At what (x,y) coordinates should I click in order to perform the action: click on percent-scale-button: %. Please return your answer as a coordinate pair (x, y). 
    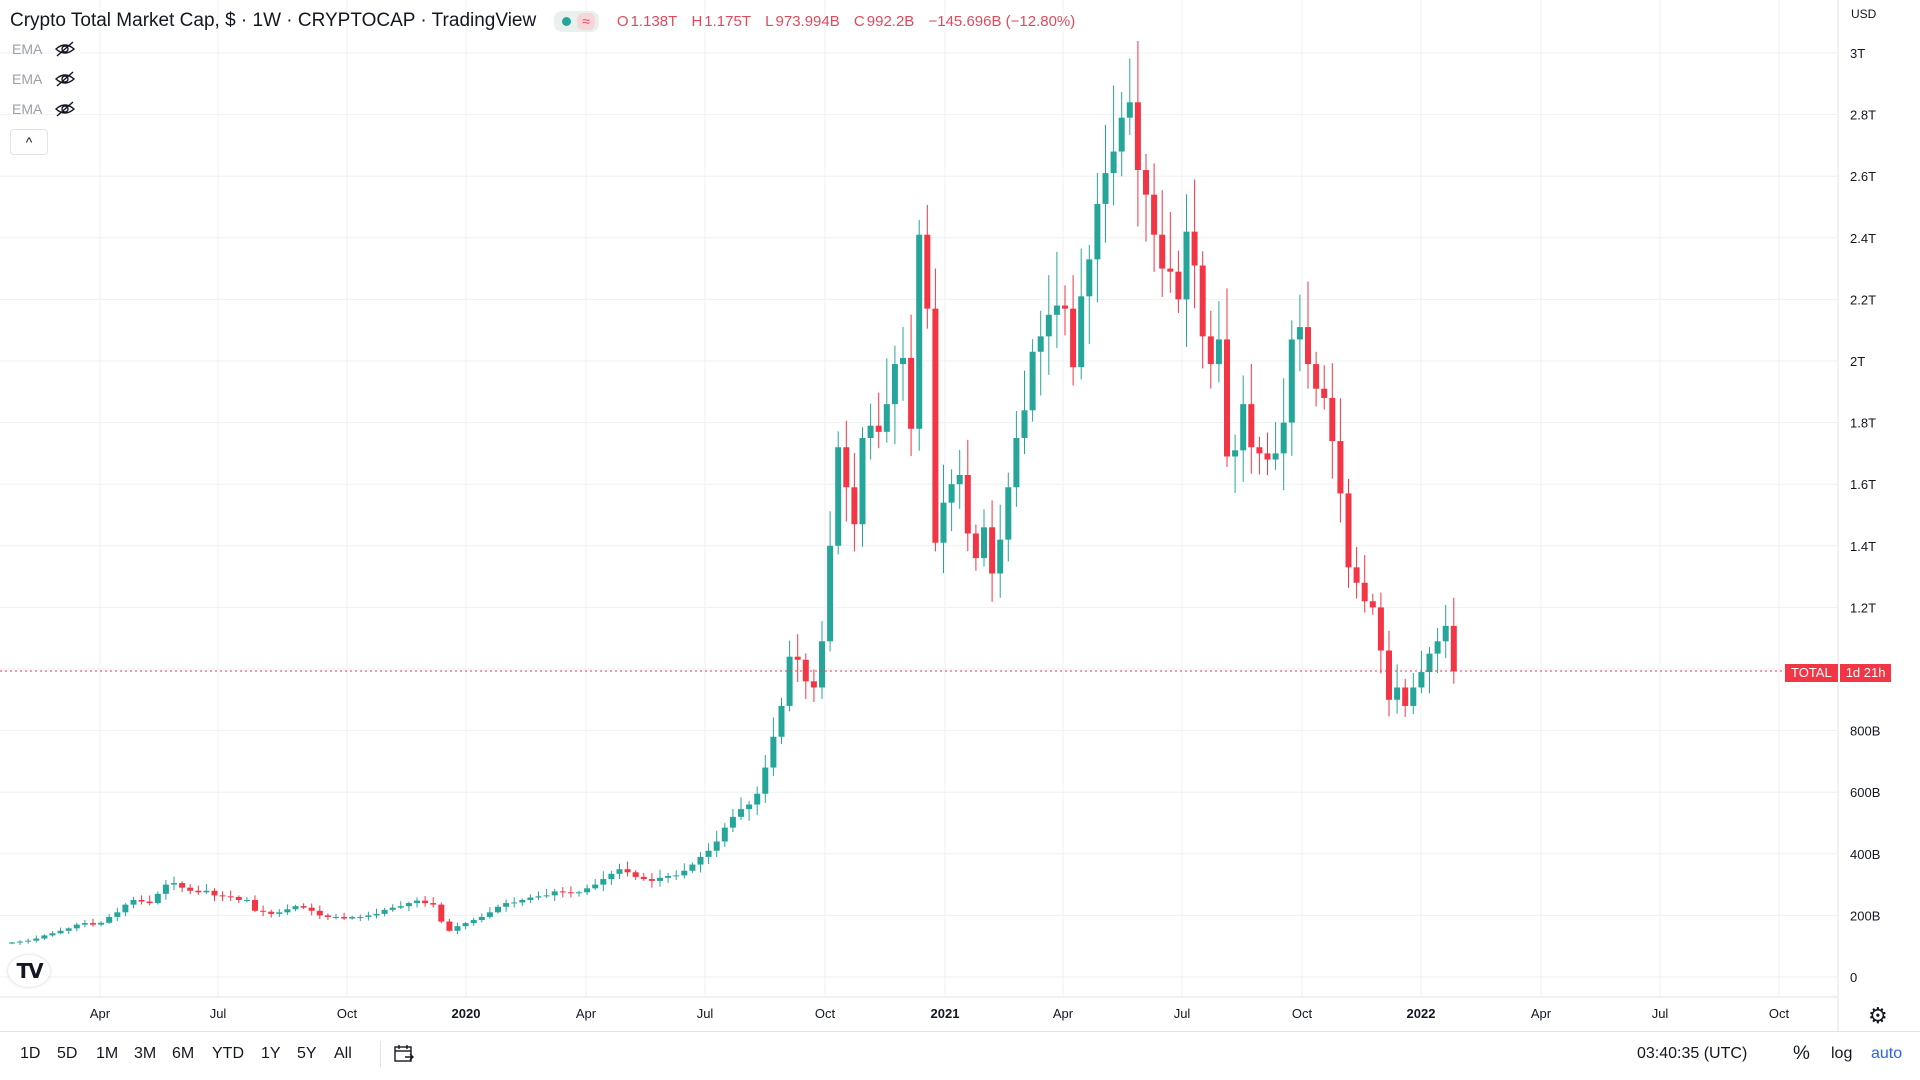
    Looking at the image, I should click on (1801, 1053).